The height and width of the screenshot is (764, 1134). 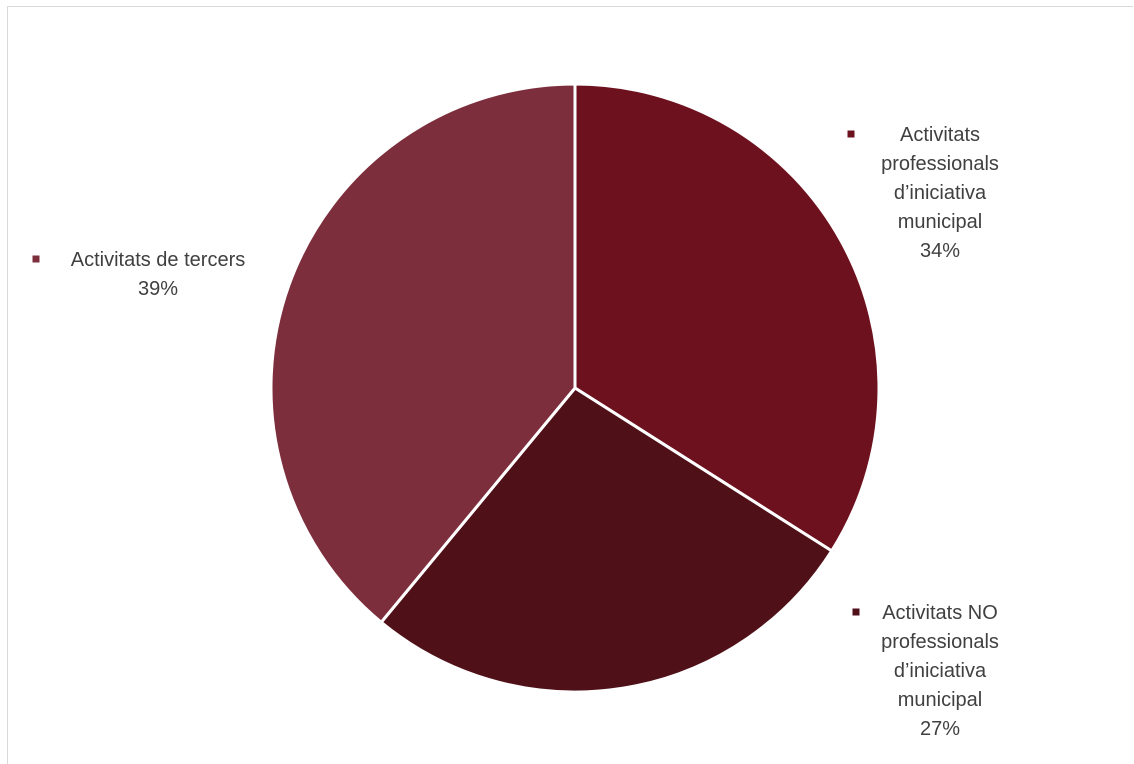 What do you see at coordinates (158, 260) in the screenshot?
I see `slice-name-label: Activitats de tercers` at bounding box center [158, 260].